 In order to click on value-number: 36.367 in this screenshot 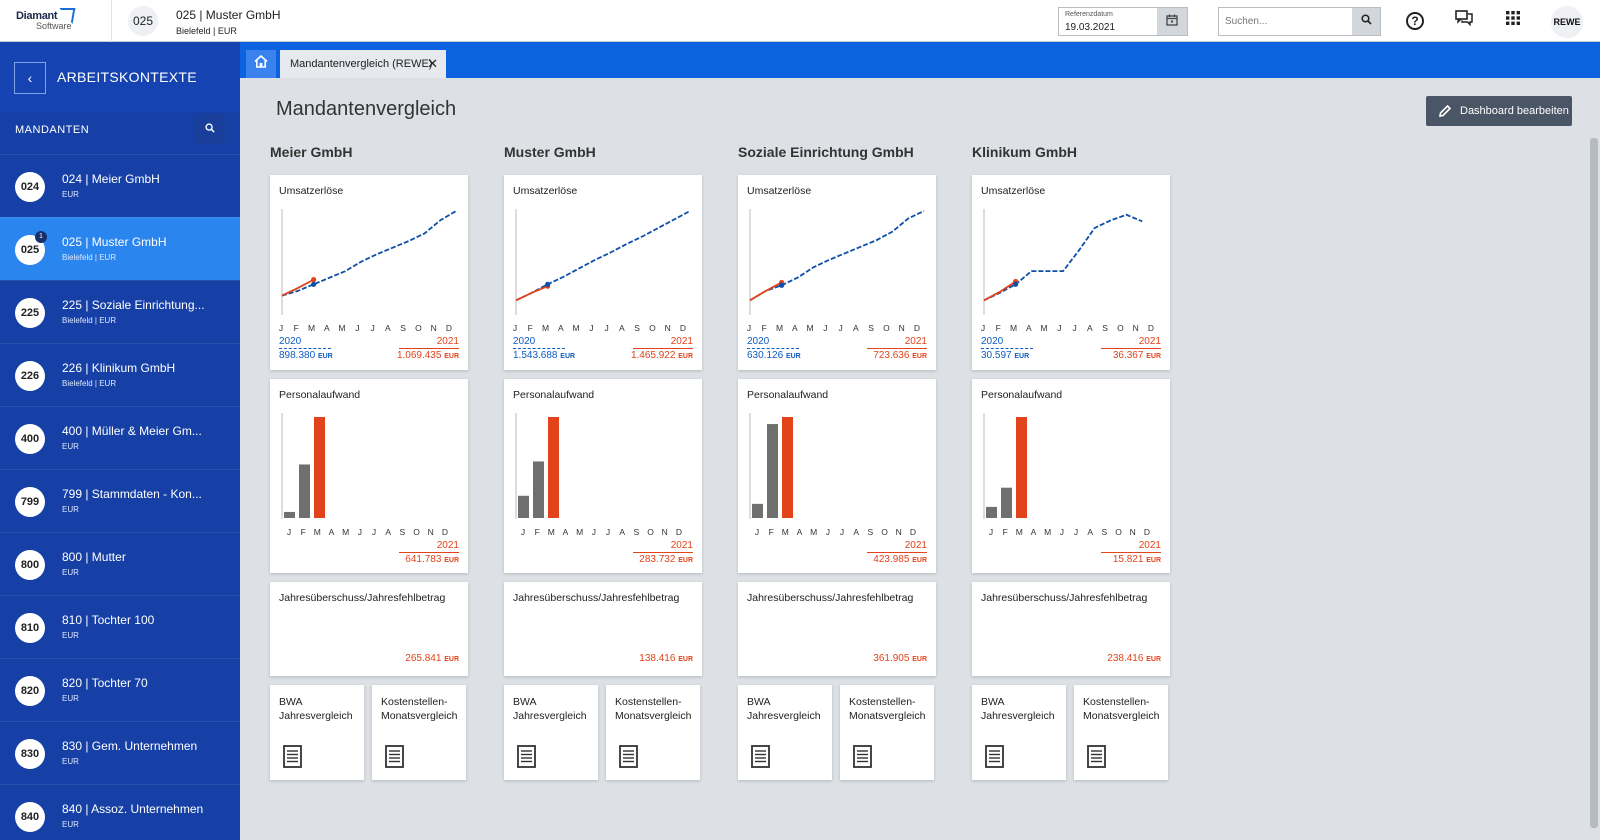, I will do `click(1128, 355)`.